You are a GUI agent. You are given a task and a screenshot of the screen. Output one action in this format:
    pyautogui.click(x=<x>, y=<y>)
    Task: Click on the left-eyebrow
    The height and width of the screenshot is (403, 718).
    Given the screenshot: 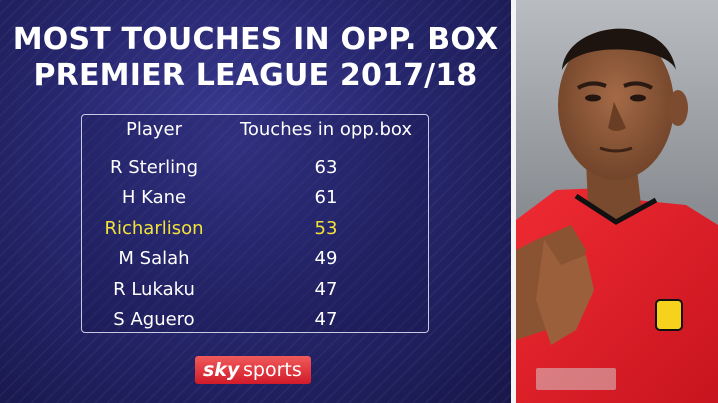 What is the action you would take?
    pyautogui.click(x=591, y=85)
    